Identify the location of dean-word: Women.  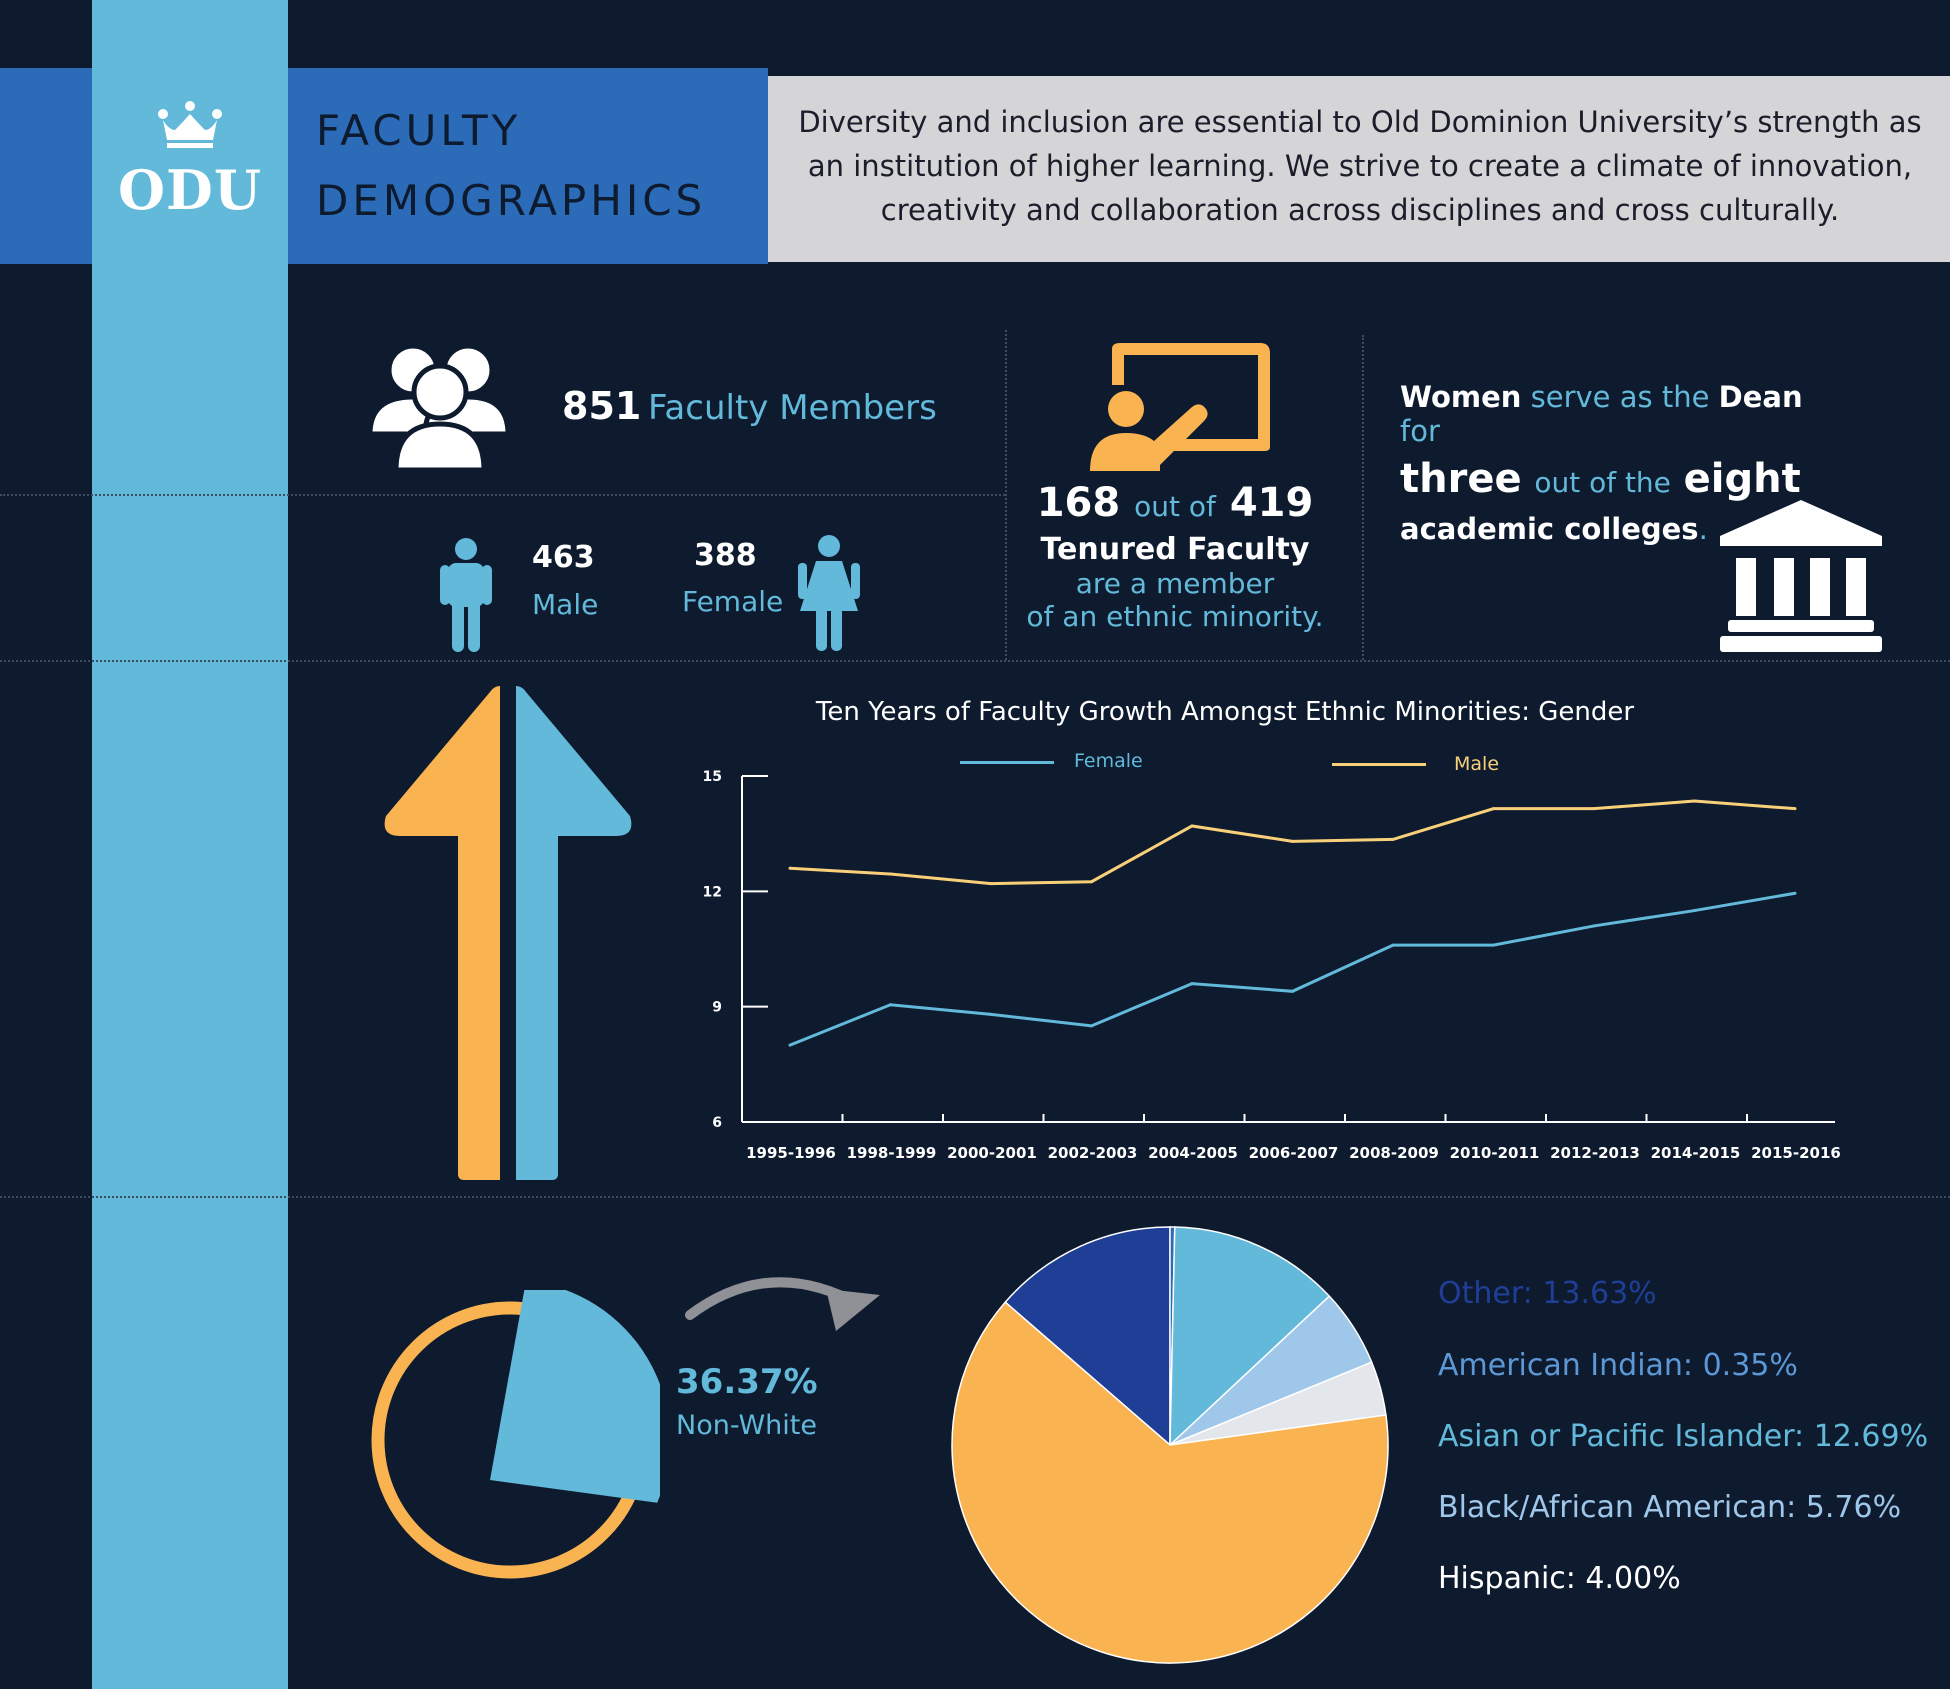
(1461, 397).